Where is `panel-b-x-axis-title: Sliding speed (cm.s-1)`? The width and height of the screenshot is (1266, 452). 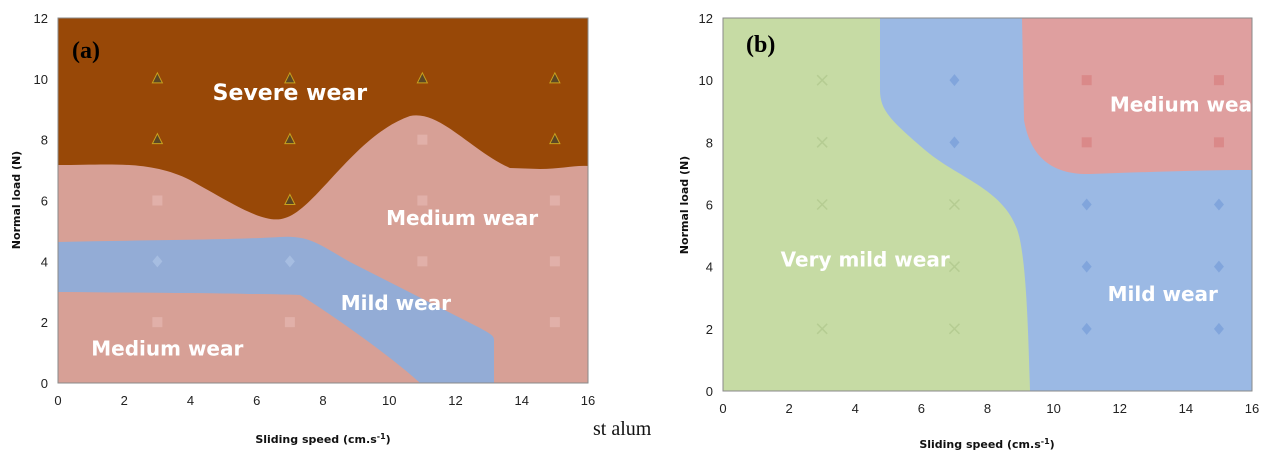 panel-b-x-axis-title: Sliding speed (cm.s-1) is located at coordinates (986, 444).